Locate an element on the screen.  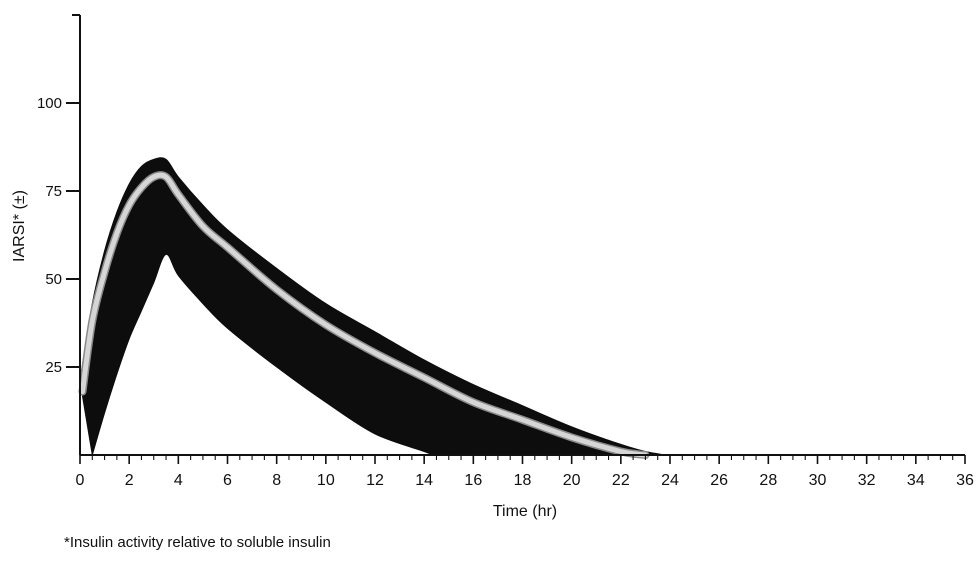
x-tick-label: 12 is located at coordinates (375, 480).